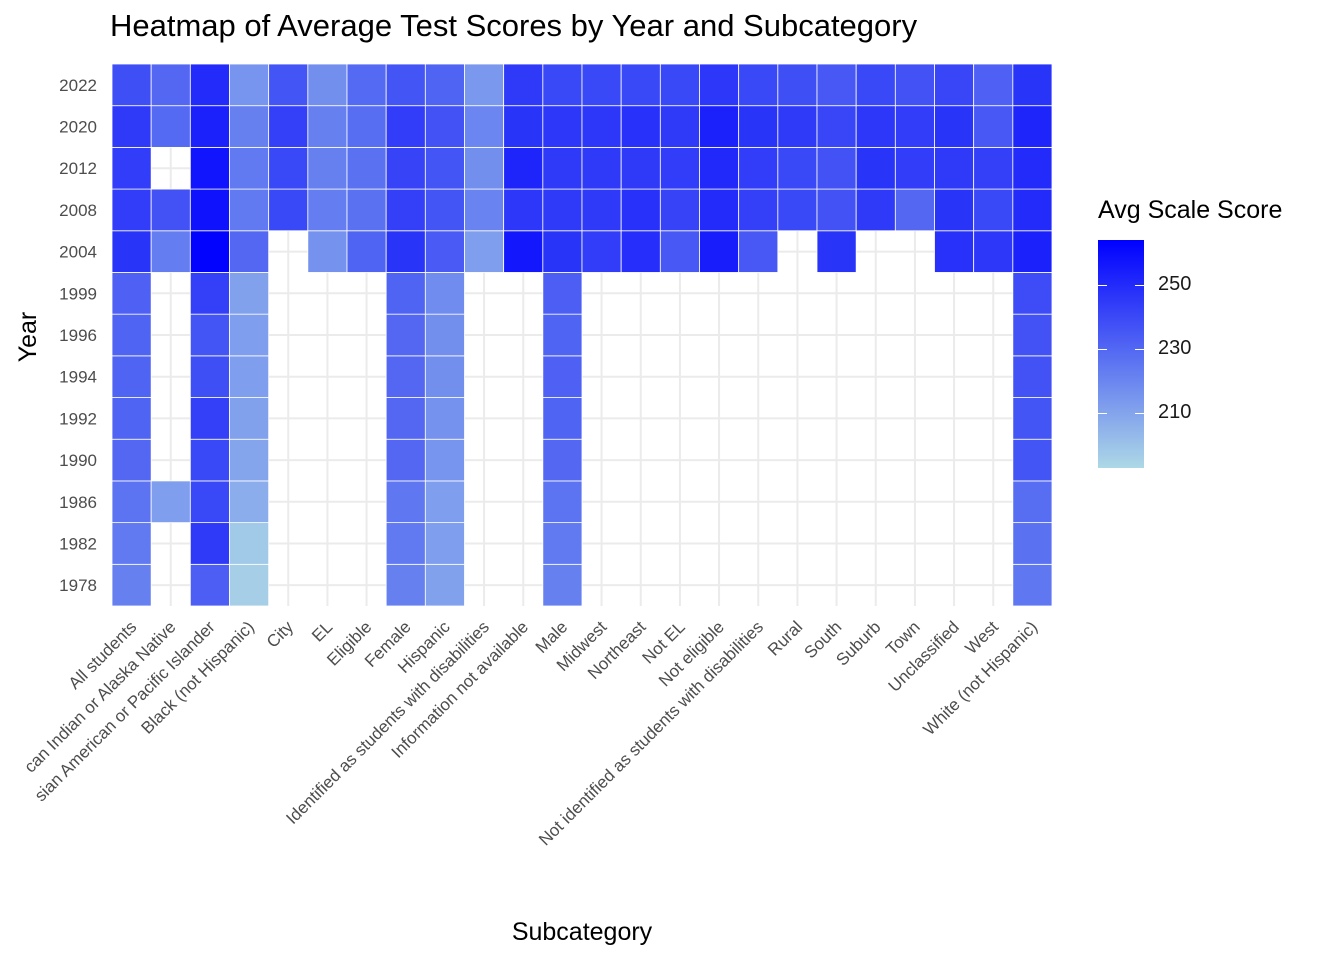 The image size is (1344, 960). Describe the element at coordinates (78, 85) in the screenshot. I see `y-tick-label: 2022` at that location.